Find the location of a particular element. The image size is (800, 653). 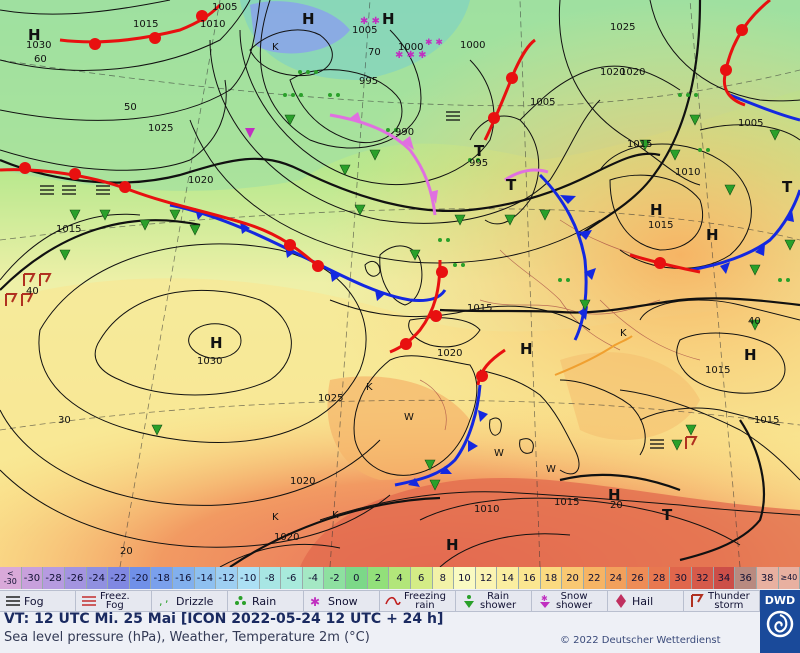

scale-step: 38 is located at coordinates (767, 578).